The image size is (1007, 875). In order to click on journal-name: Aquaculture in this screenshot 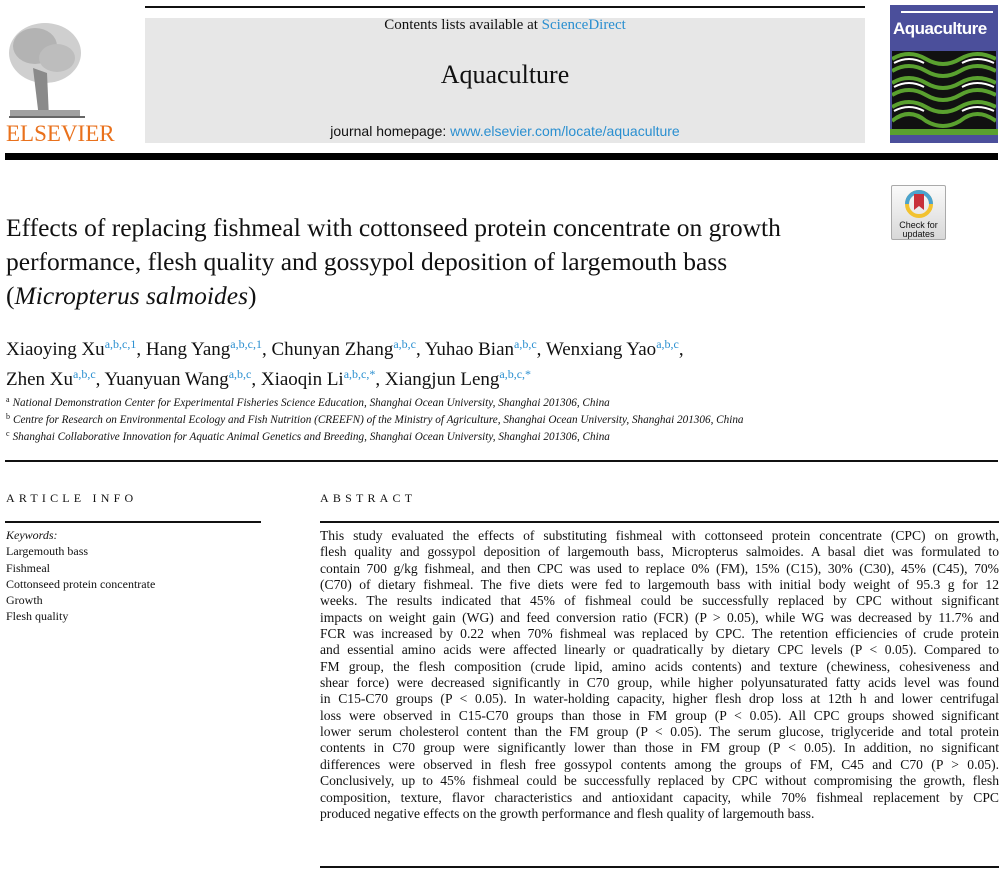, I will do `click(505, 74)`.